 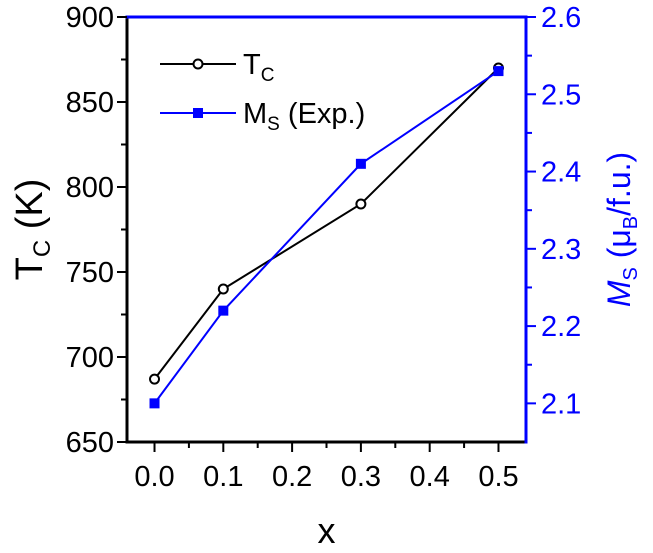 What do you see at coordinates (252, 65) in the screenshot?
I see `legend-label-main: T` at bounding box center [252, 65].